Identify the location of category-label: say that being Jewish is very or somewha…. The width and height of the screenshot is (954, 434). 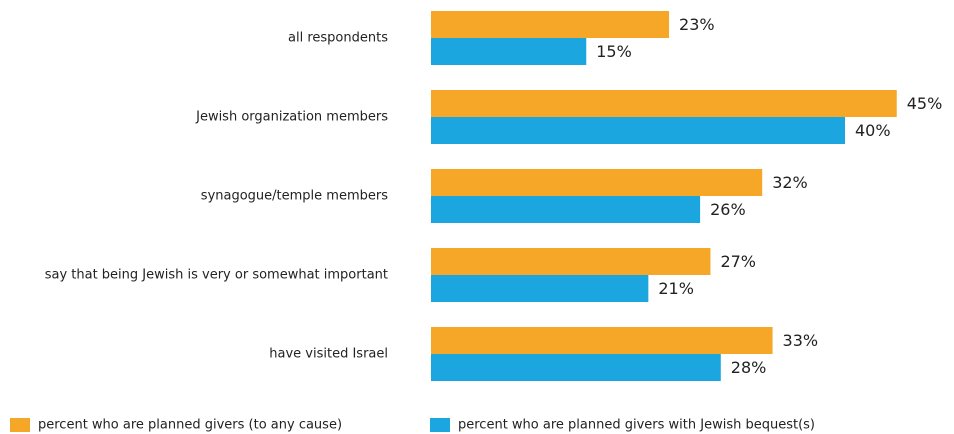
(216, 275).